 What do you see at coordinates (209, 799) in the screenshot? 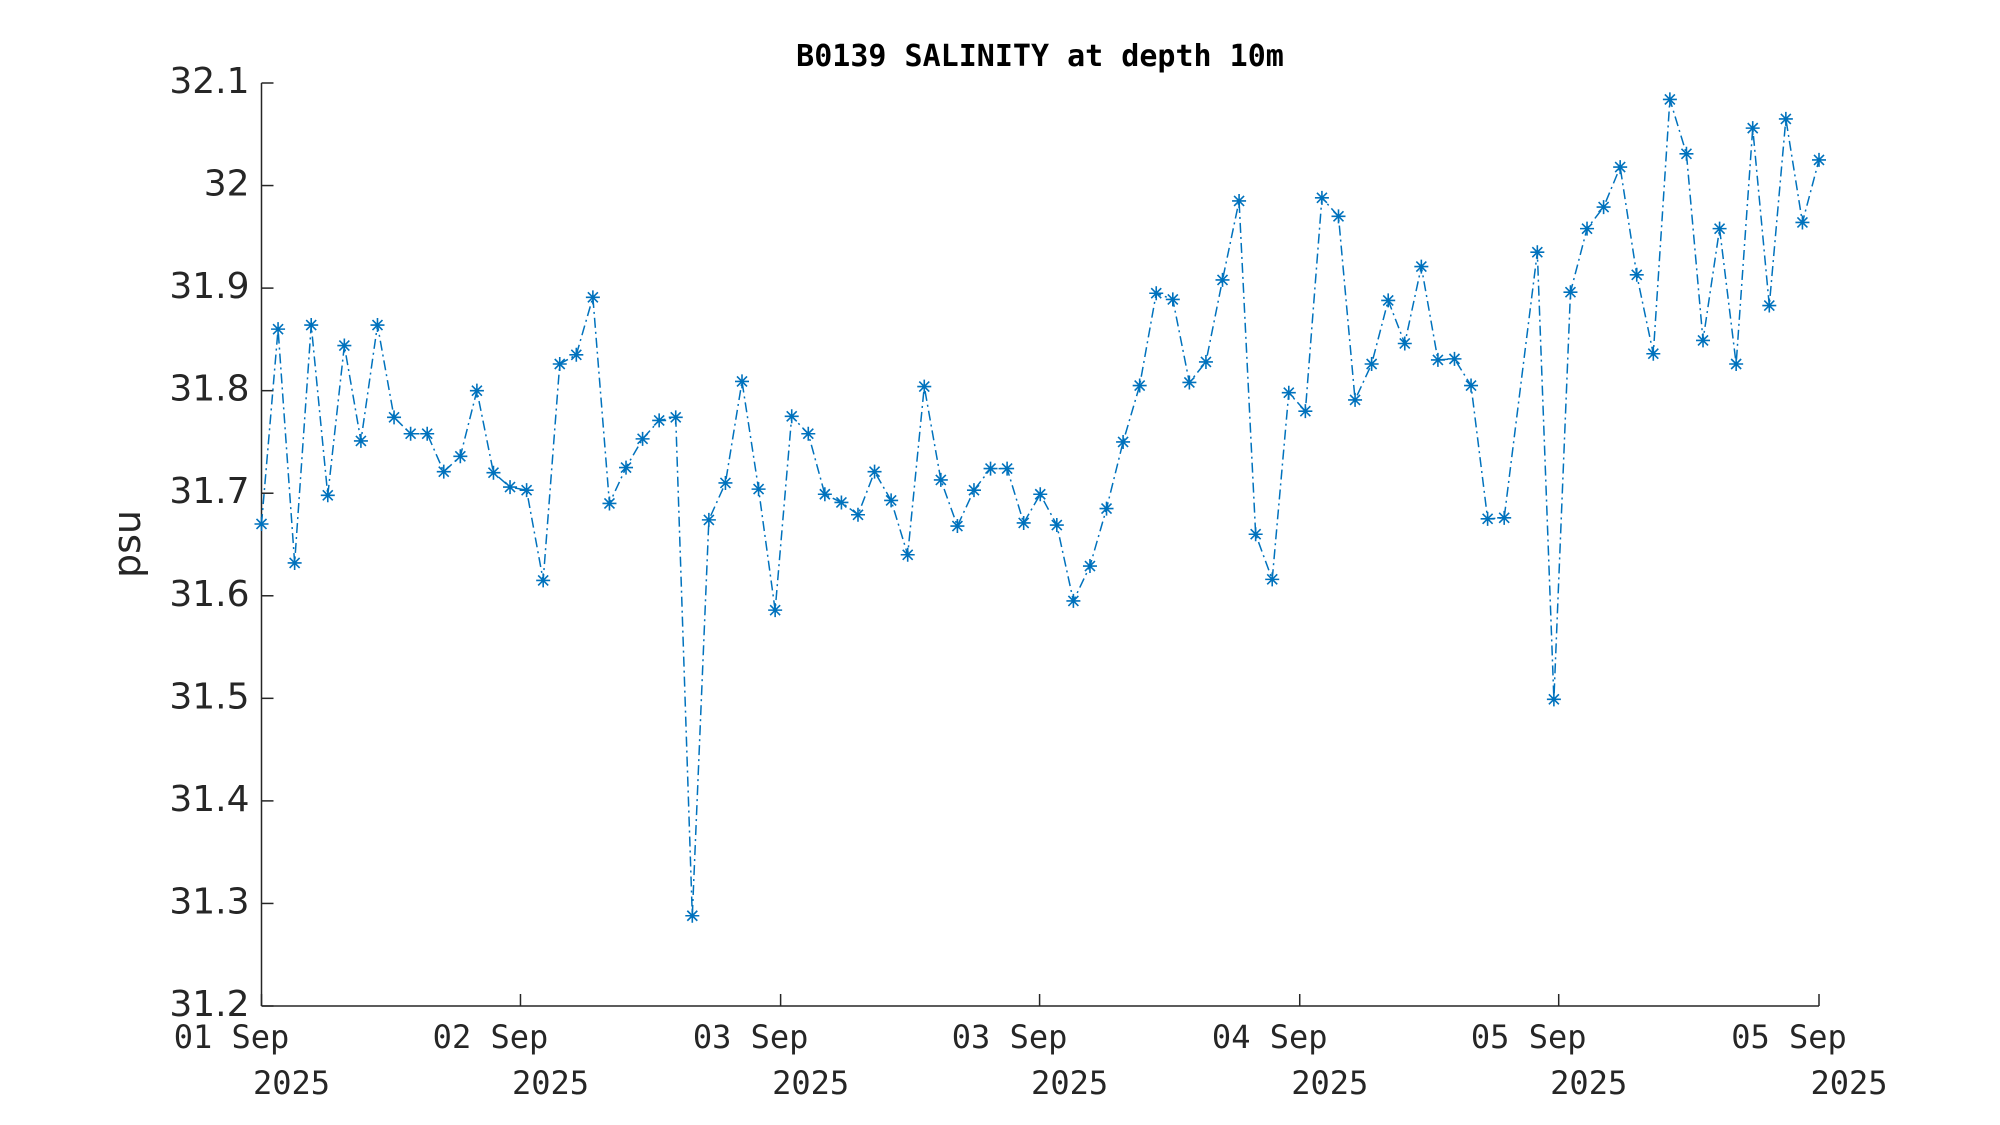
I see `y-tick-label: 31.4` at bounding box center [209, 799].